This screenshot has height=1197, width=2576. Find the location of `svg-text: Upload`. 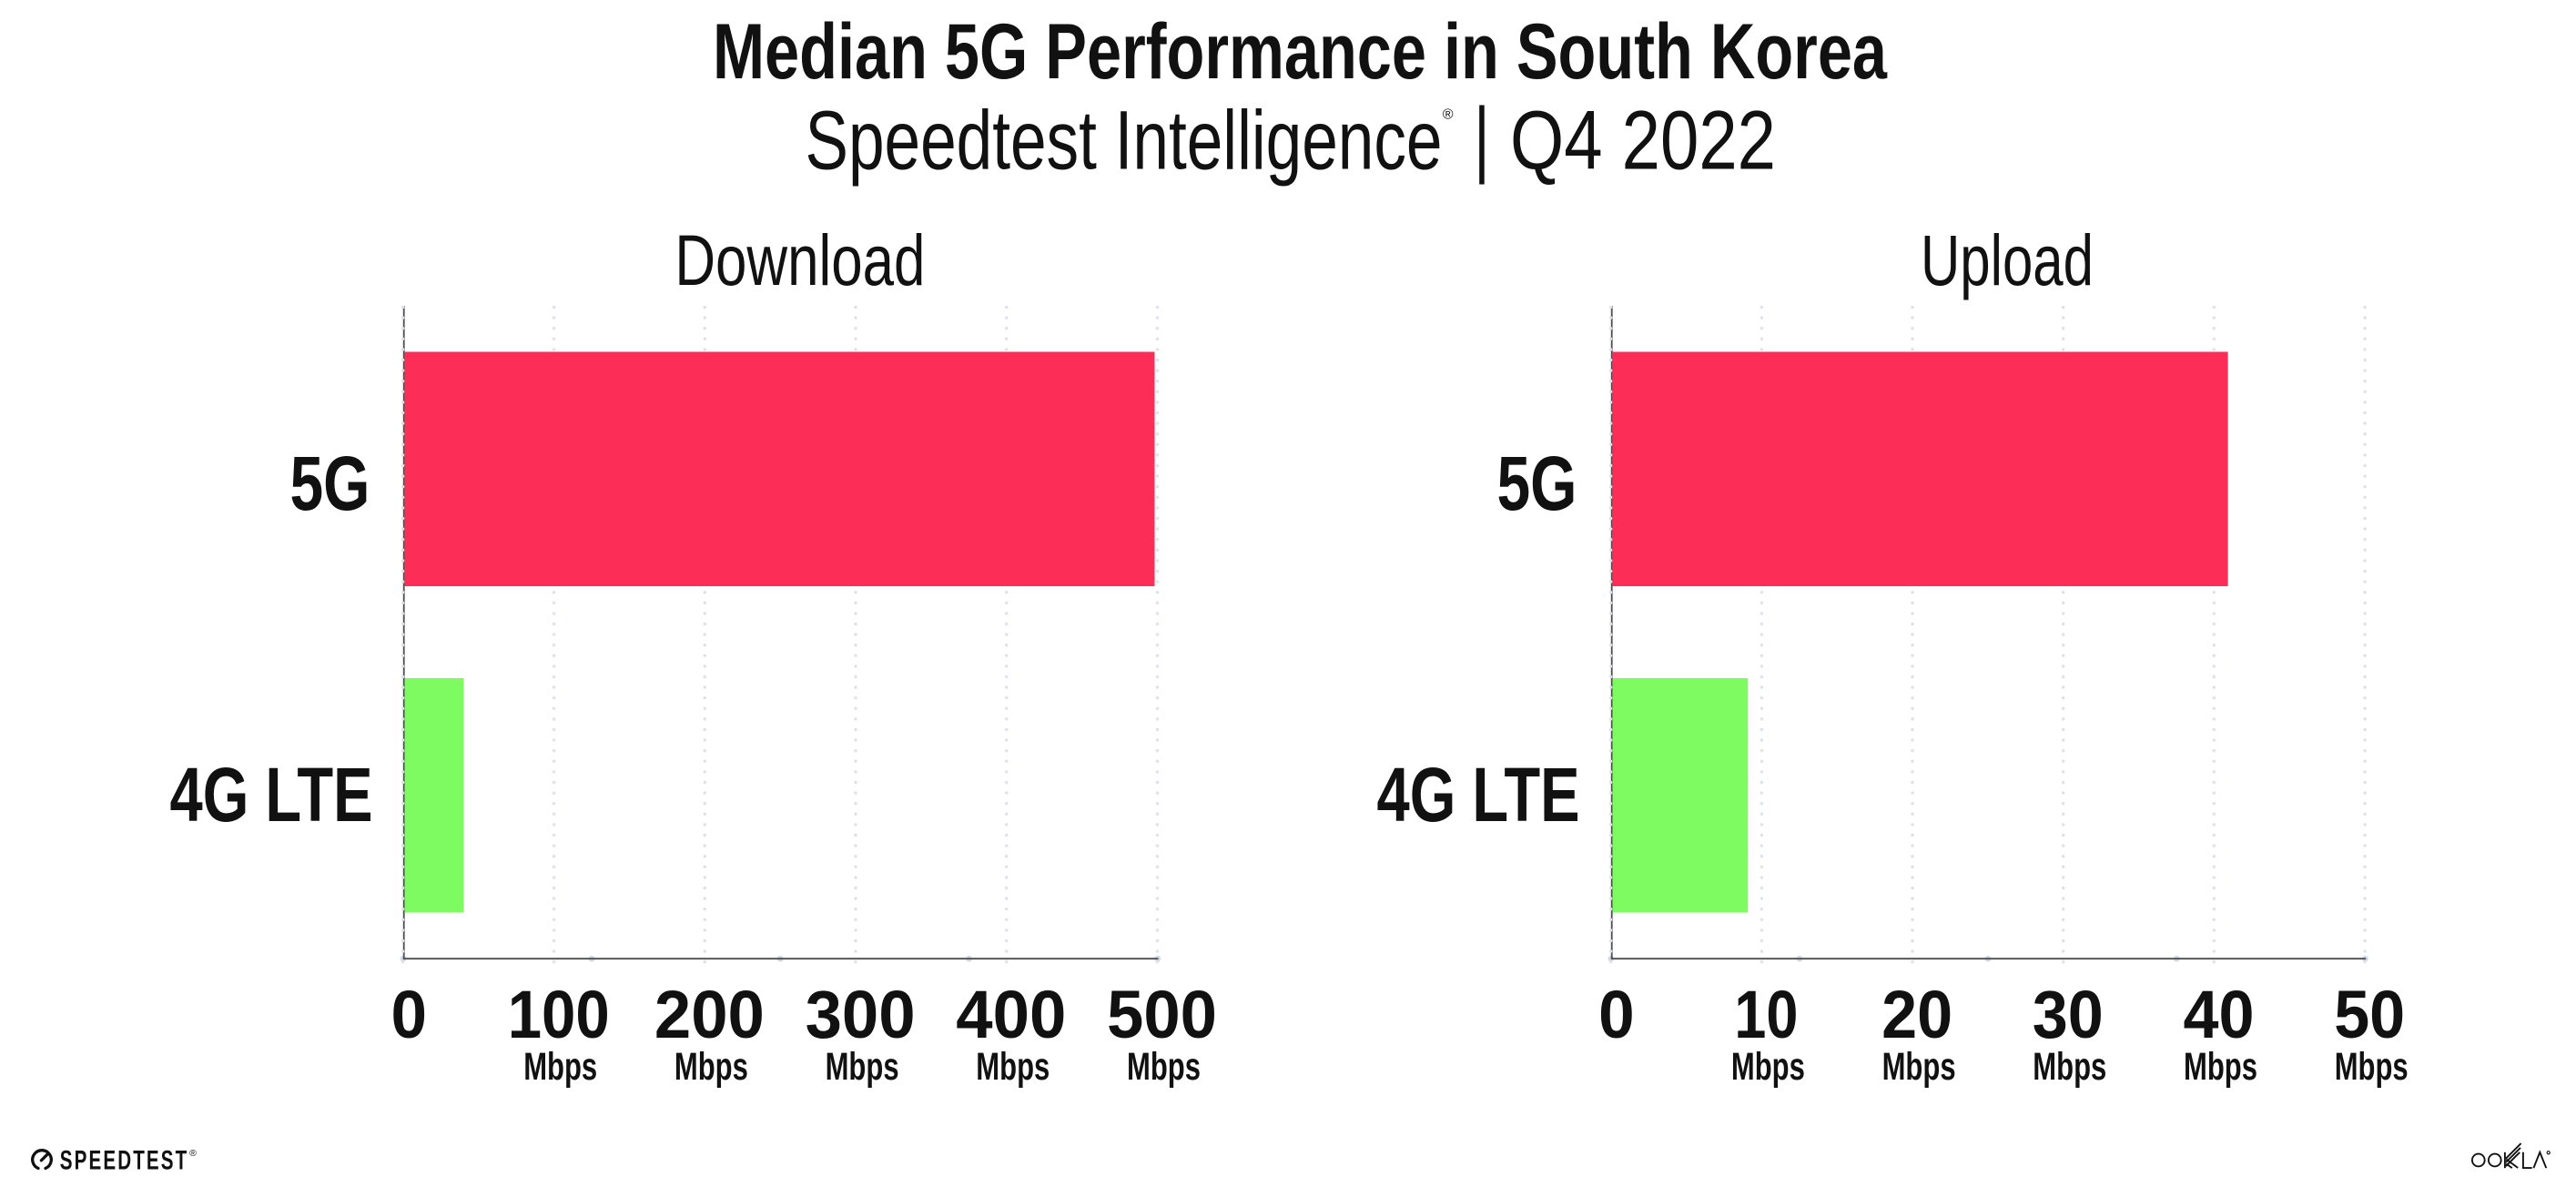

svg-text: Upload is located at coordinates (2007, 259).